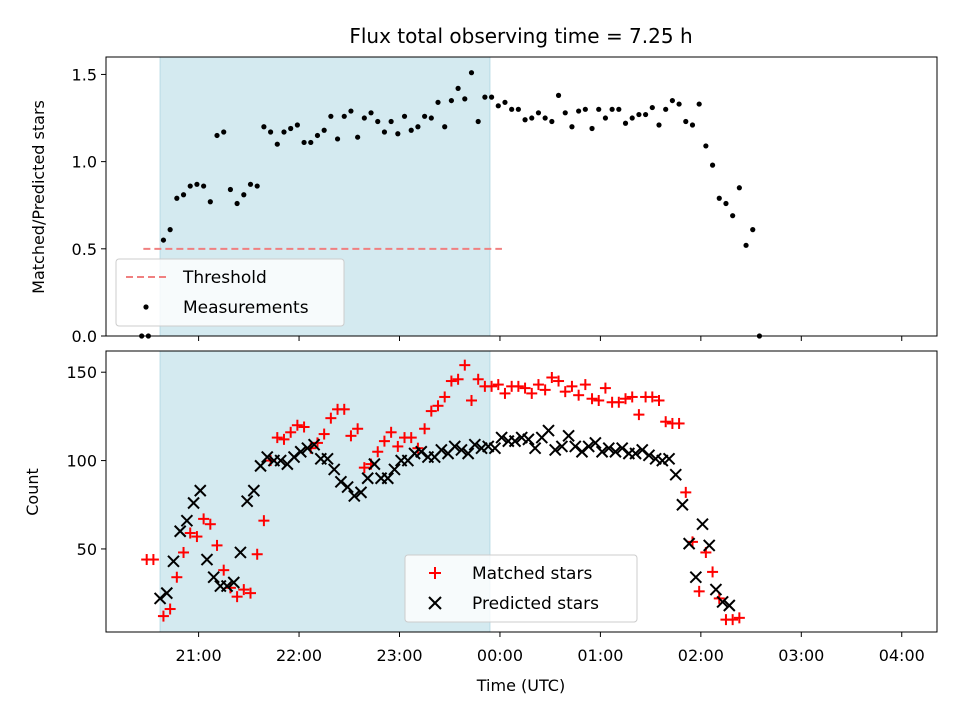 The image size is (960, 720). What do you see at coordinates (84, 249) in the screenshot?
I see `top-y-tick-label: 0.5` at bounding box center [84, 249].